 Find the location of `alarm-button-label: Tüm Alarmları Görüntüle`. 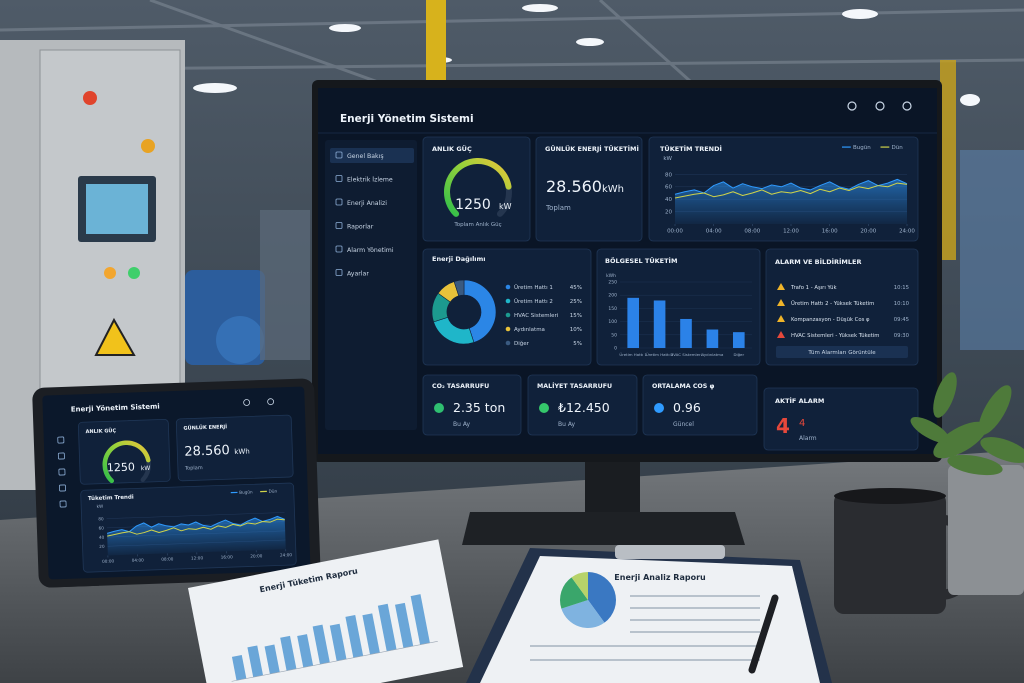

alarm-button-label: Tüm Alarmları Görüntüle is located at coordinates (841, 353).